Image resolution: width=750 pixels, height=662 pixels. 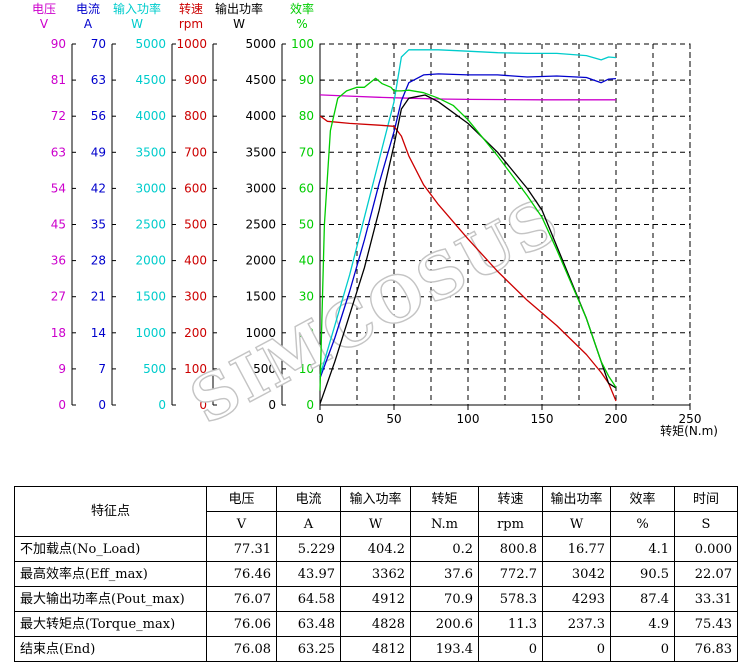 What do you see at coordinates (510, 549) in the screenshot?
I see `table-cell: 800.8` at bounding box center [510, 549].